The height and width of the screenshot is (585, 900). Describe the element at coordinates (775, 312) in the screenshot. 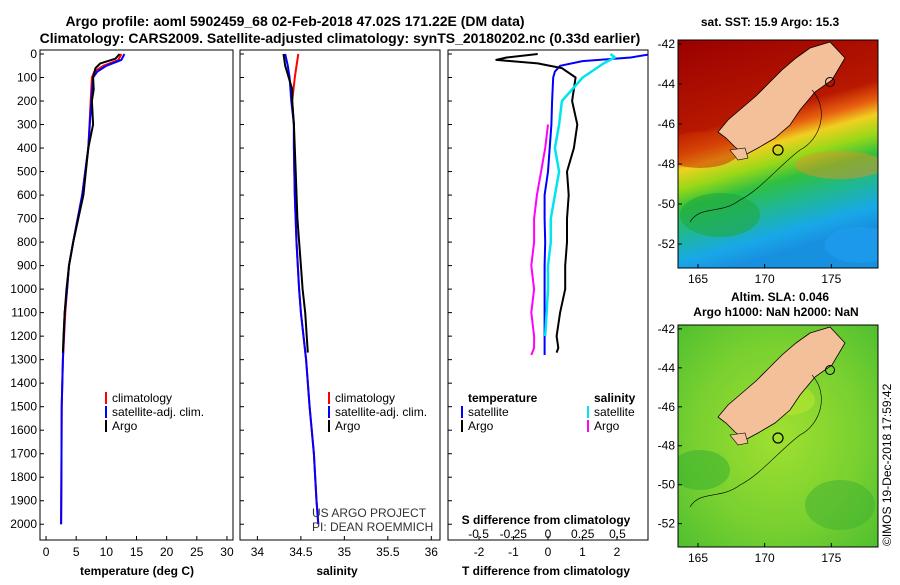

I see `sla-map-title-line2: Argo h1000: NaN h2000: NaN` at that location.